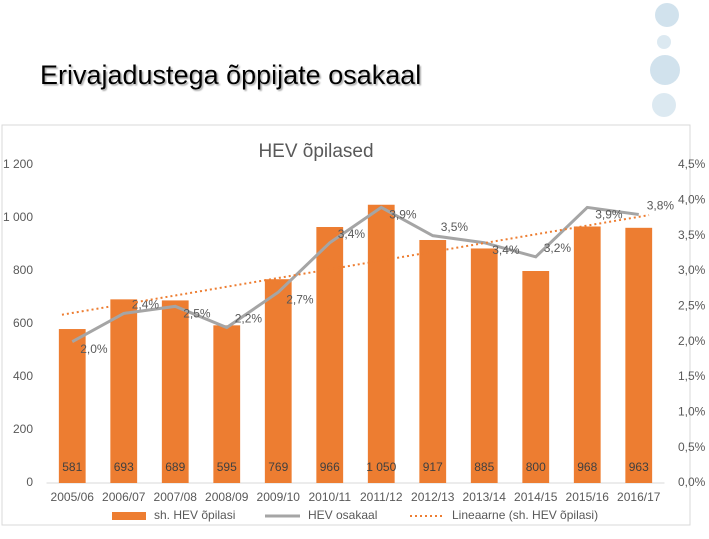 The height and width of the screenshot is (539, 709). I want to click on x-tick-label: 2015/16, so click(588, 497).